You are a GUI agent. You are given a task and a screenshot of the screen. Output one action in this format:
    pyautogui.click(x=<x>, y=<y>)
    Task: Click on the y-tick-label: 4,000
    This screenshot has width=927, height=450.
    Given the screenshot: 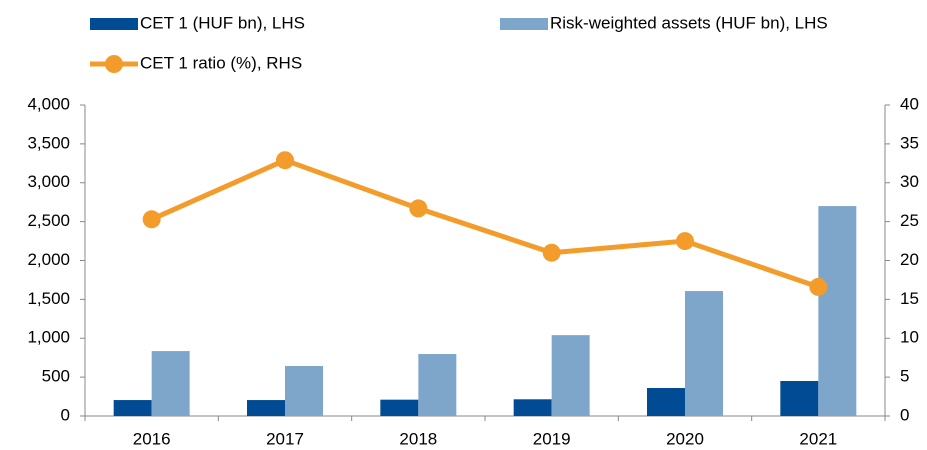 What is the action you would take?
    pyautogui.click(x=48, y=103)
    